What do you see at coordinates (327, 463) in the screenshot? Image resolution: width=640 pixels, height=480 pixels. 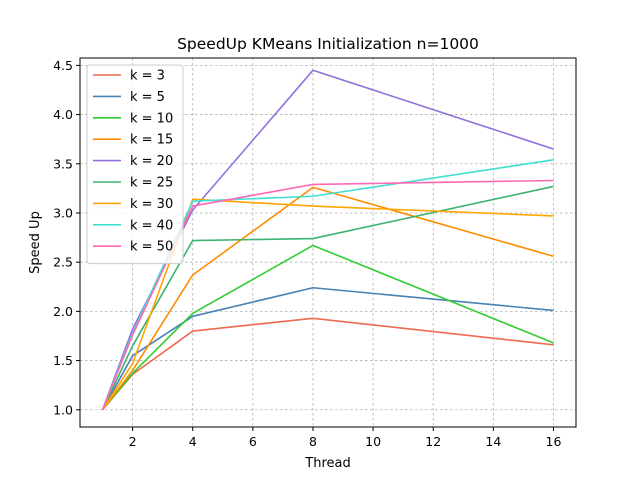 I see `x-axis-label: Thread` at bounding box center [327, 463].